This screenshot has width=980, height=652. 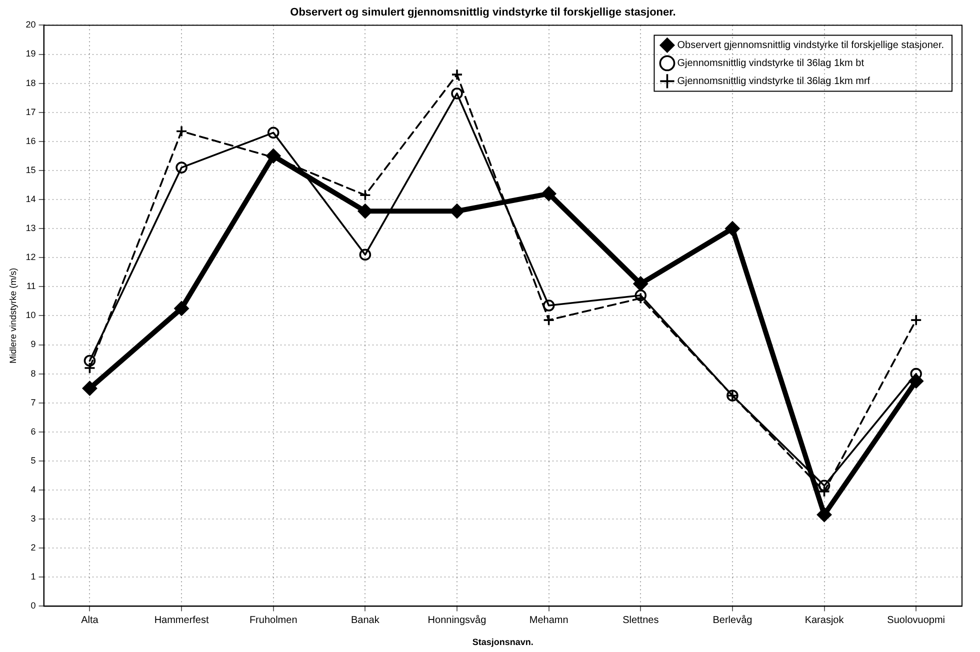 What do you see at coordinates (273, 620) in the screenshot?
I see `x-tick-label: Fruholmen` at bounding box center [273, 620].